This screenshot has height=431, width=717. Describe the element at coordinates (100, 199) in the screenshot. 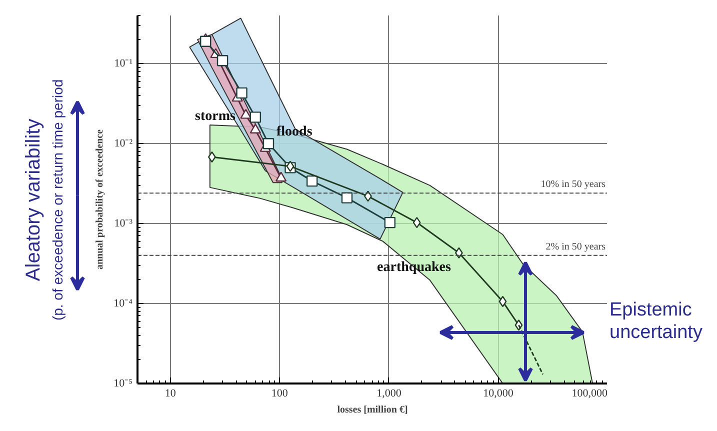

I see `y-axis-title: annual probability of exceedence` at that location.